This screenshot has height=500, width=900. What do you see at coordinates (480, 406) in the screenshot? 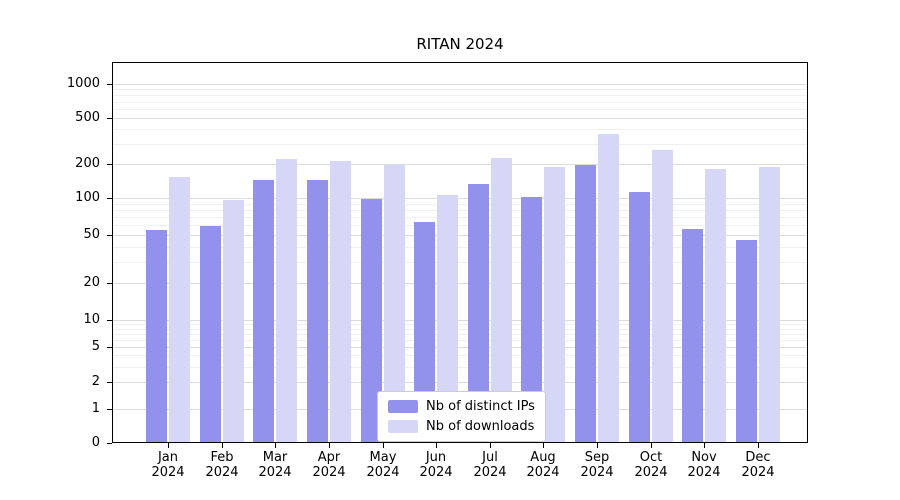
I see `legend-label-distinct-ips: Nb of distinct IPs` at bounding box center [480, 406].